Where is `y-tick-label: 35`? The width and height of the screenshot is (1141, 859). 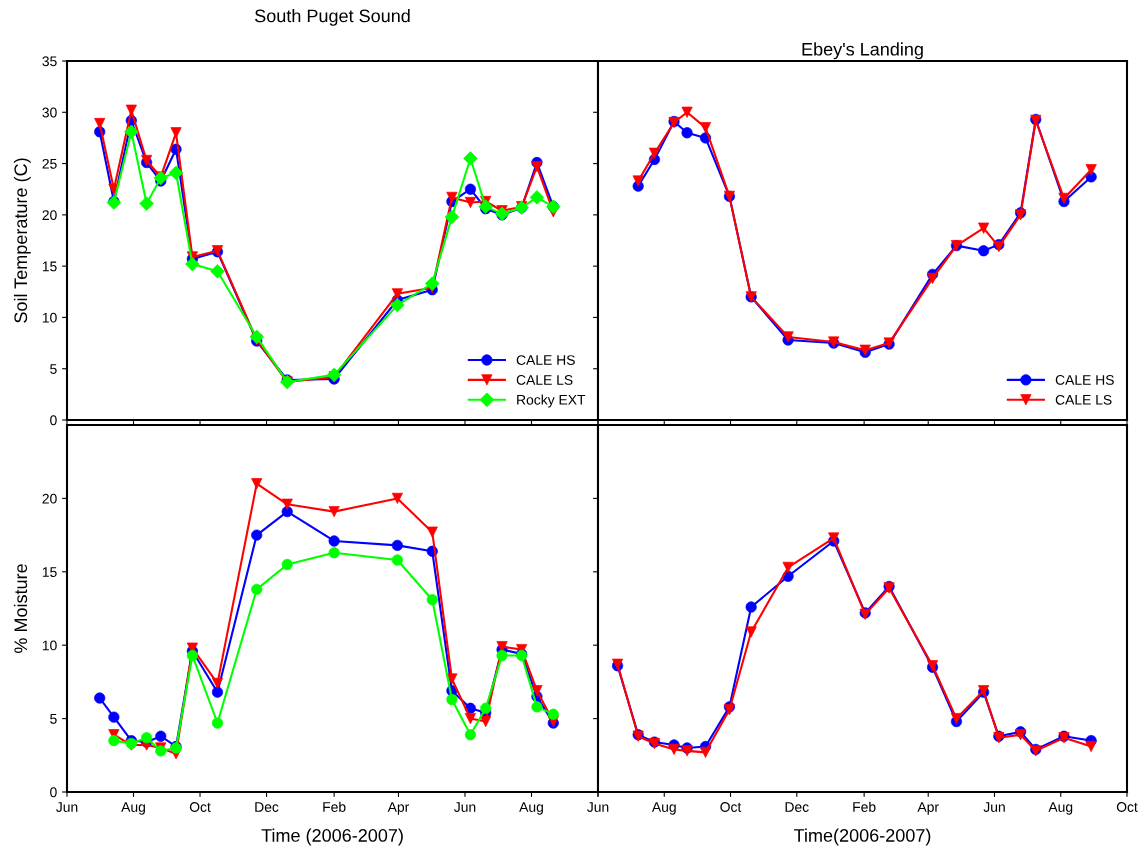
y-tick-label: 35 is located at coordinates (49, 61).